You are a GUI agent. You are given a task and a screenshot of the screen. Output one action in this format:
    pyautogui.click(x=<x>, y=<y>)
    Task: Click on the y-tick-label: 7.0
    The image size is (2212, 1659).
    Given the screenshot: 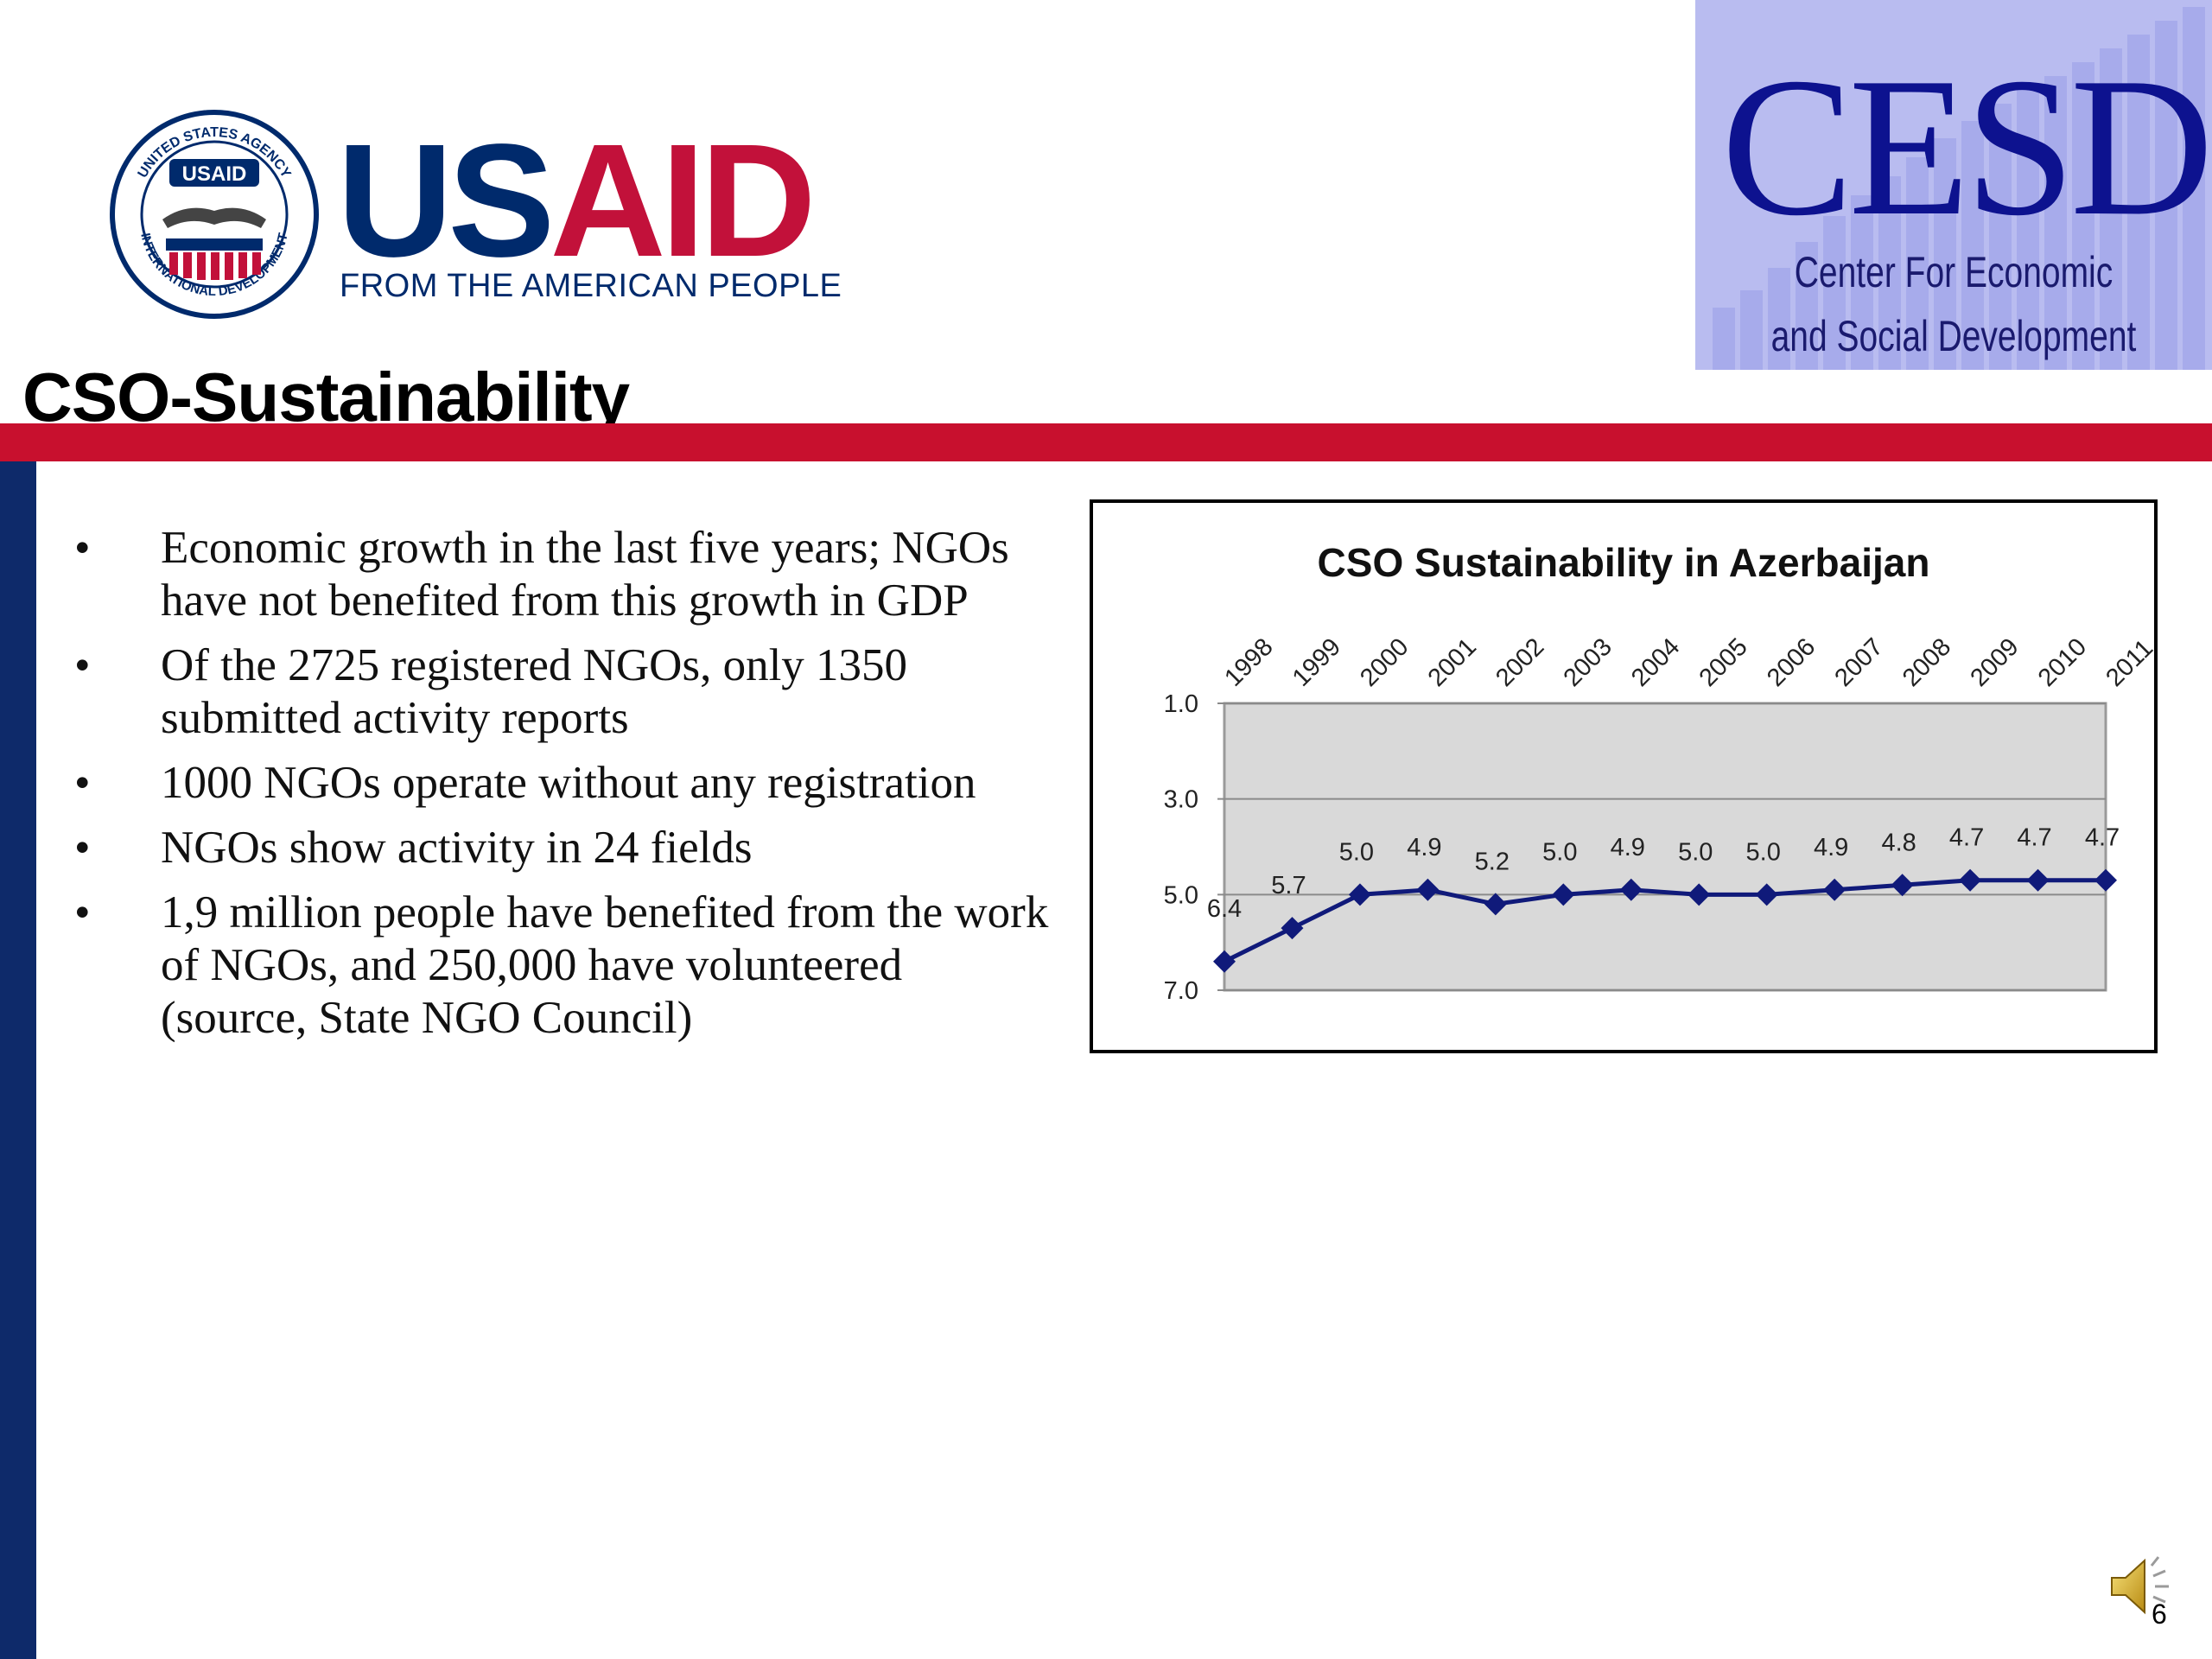 What is the action you would take?
    pyautogui.click(x=1181, y=991)
    